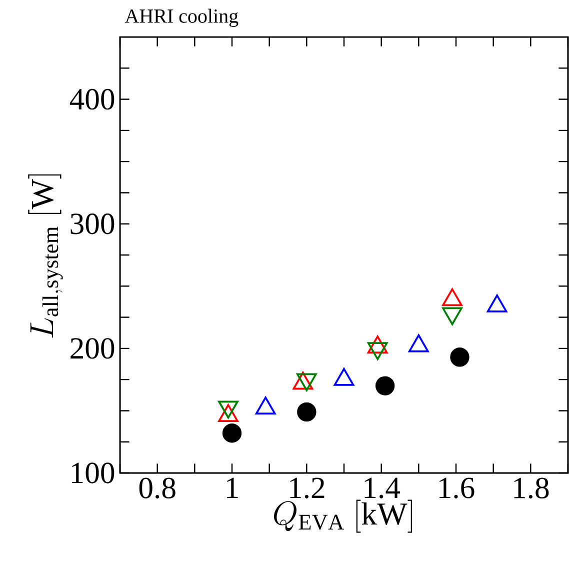 The height and width of the screenshot is (569, 569). I want to click on x-tick-label: 1.8, so click(531, 488).